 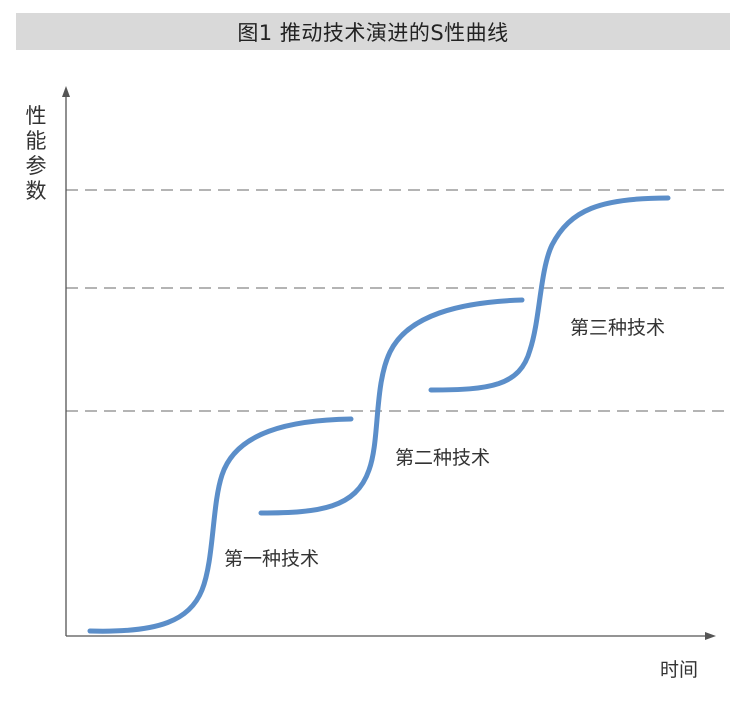 I want to click on x-axis-arrow, so click(x=710, y=636).